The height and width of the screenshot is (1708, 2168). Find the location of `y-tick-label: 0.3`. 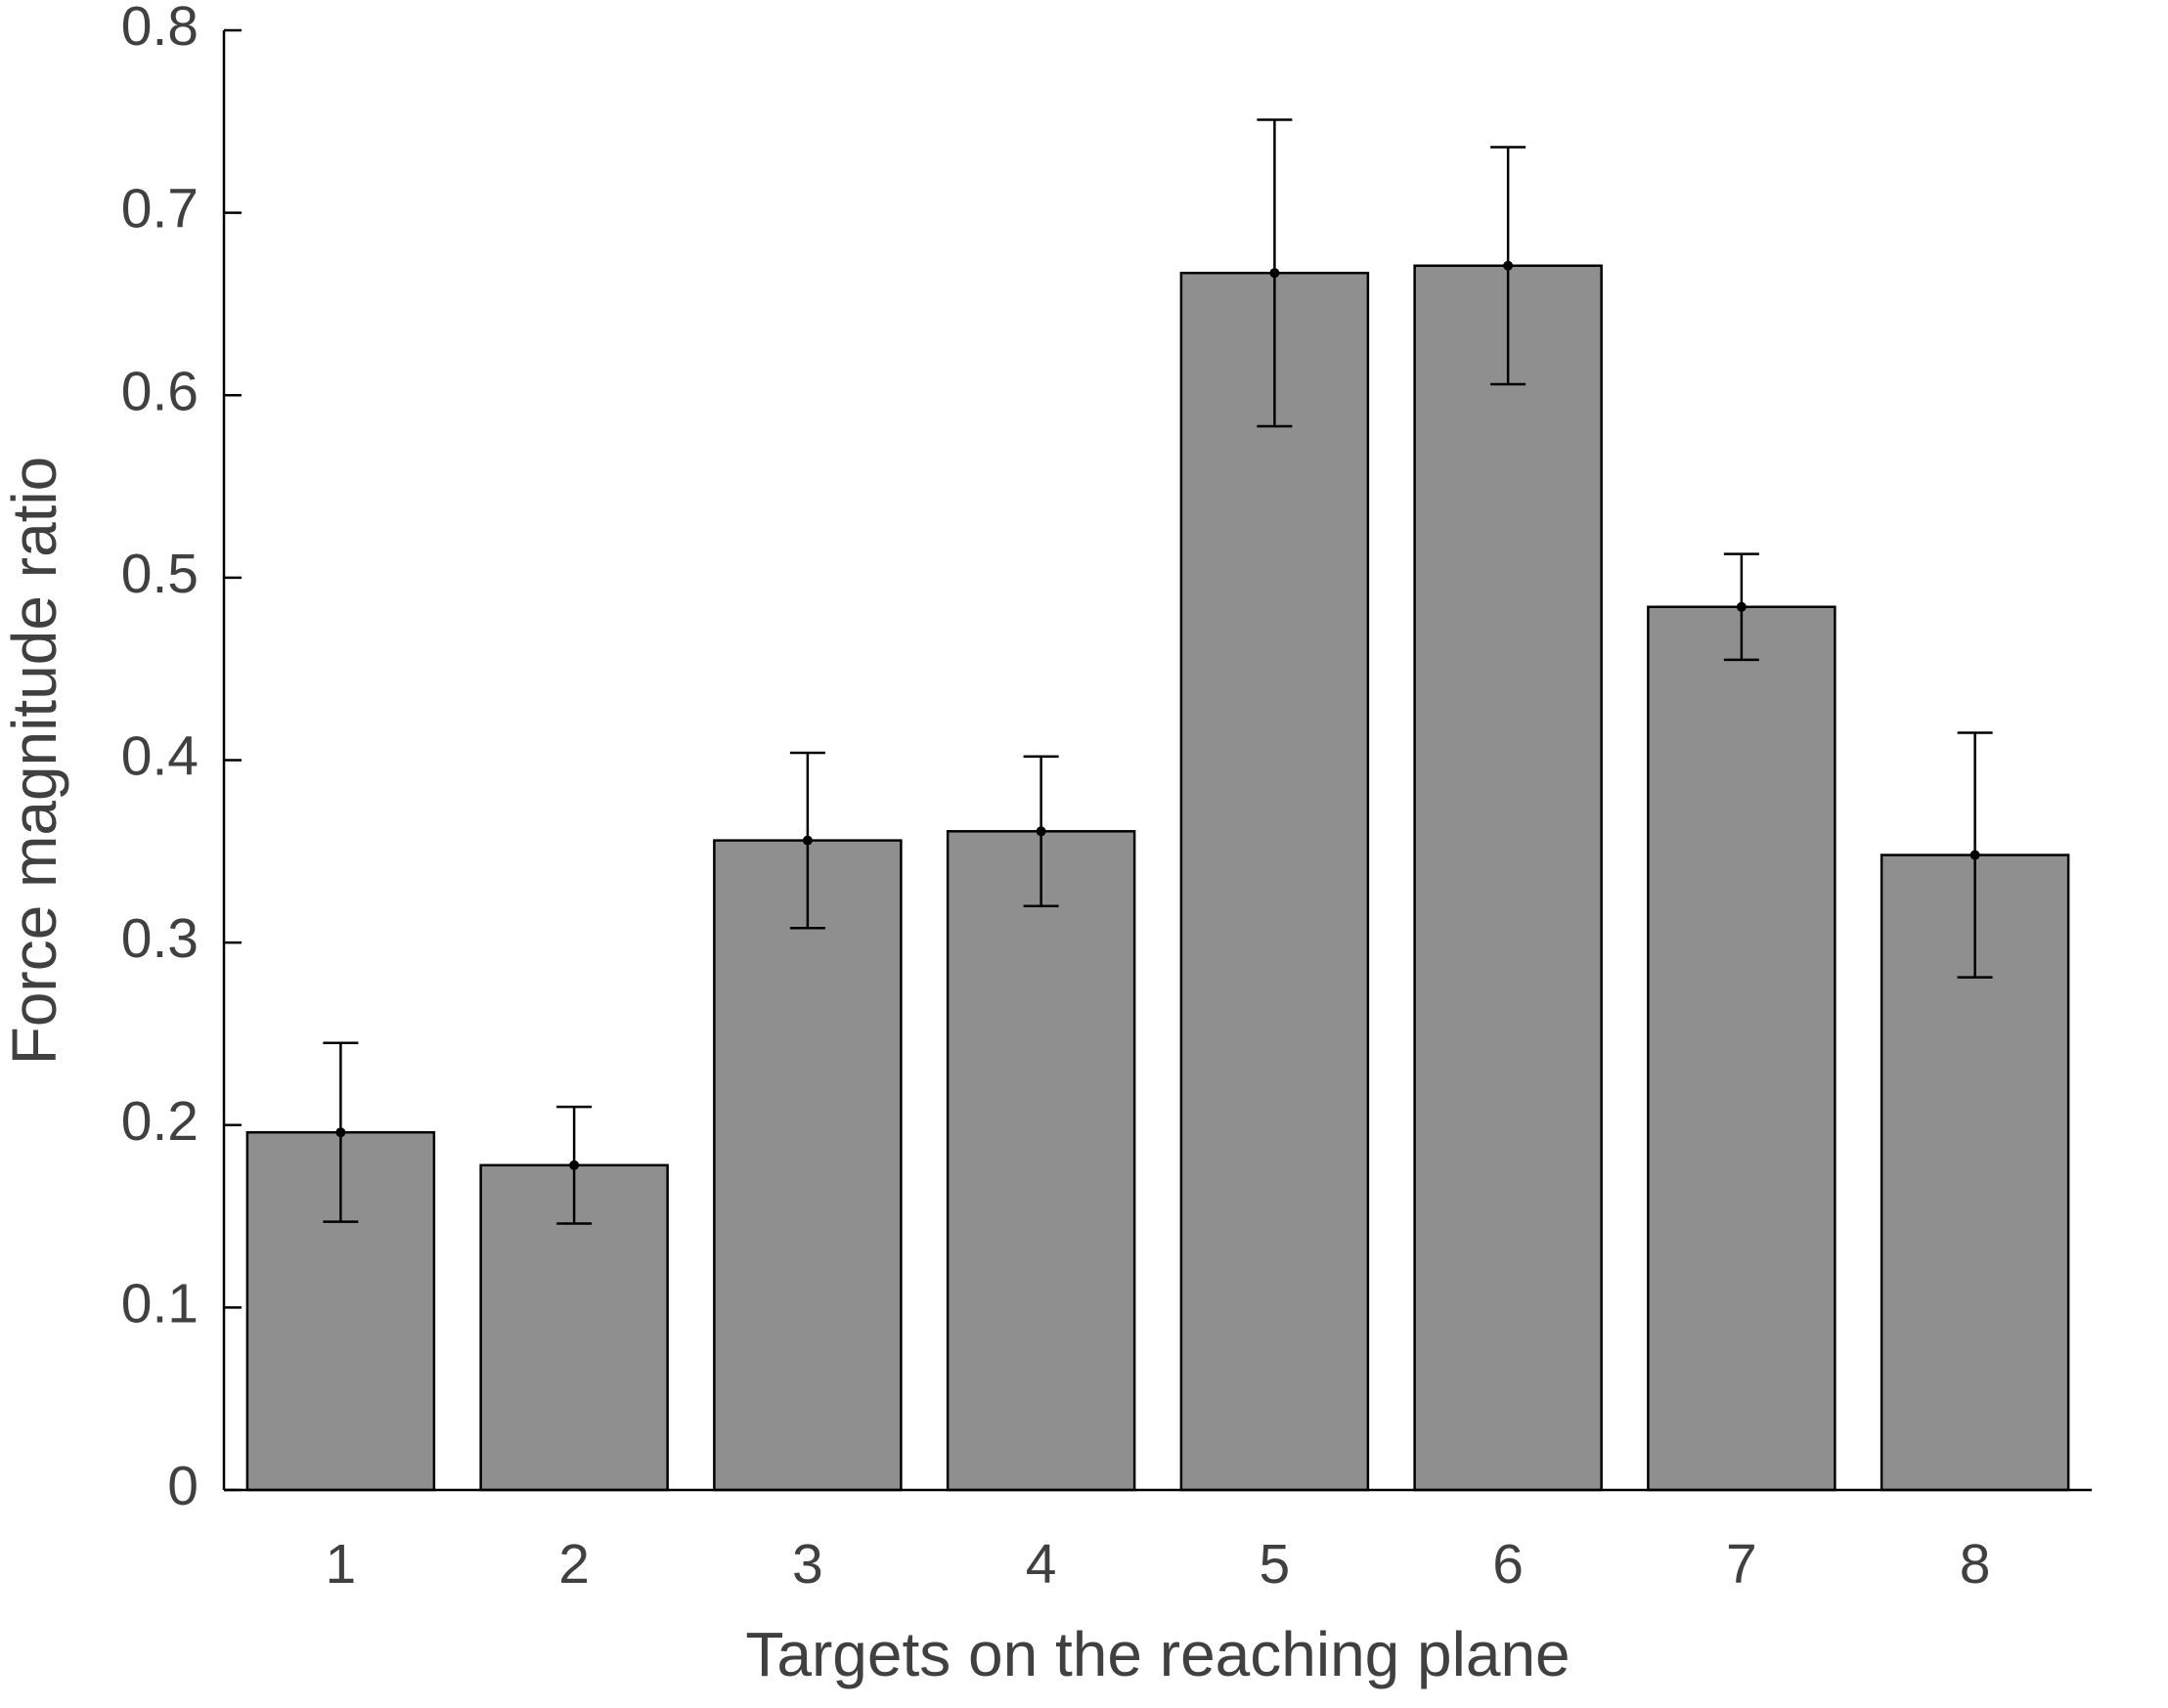

y-tick-label: 0.3 is located at coordinates (160, 938).